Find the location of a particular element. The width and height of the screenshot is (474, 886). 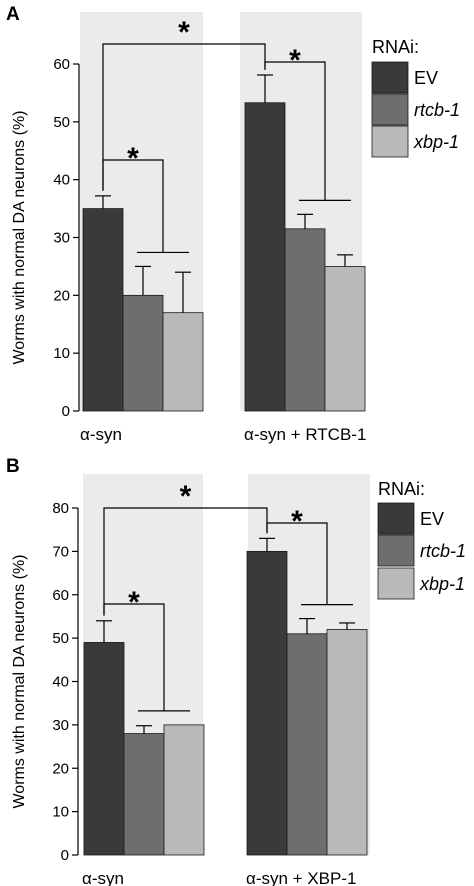

panel-label: A is located at coordinates (13, 14).